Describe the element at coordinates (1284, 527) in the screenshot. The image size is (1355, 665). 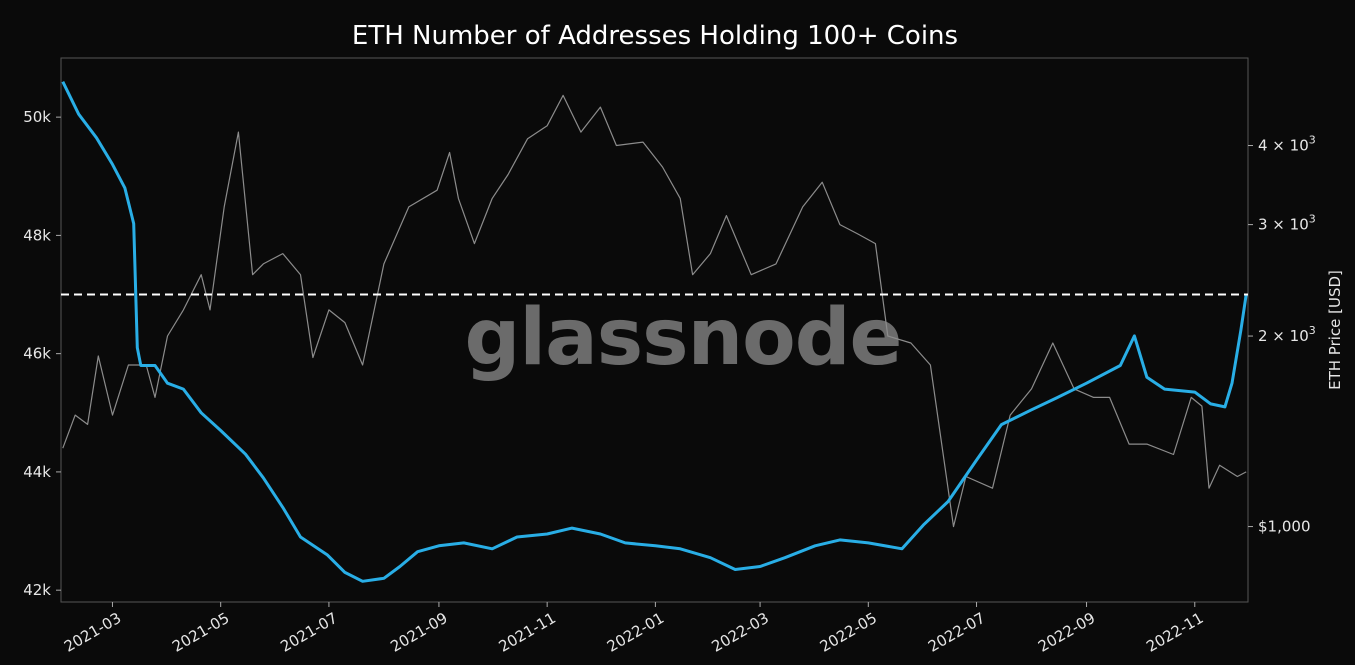
I see `right-tick-label: $1,000` at that location.